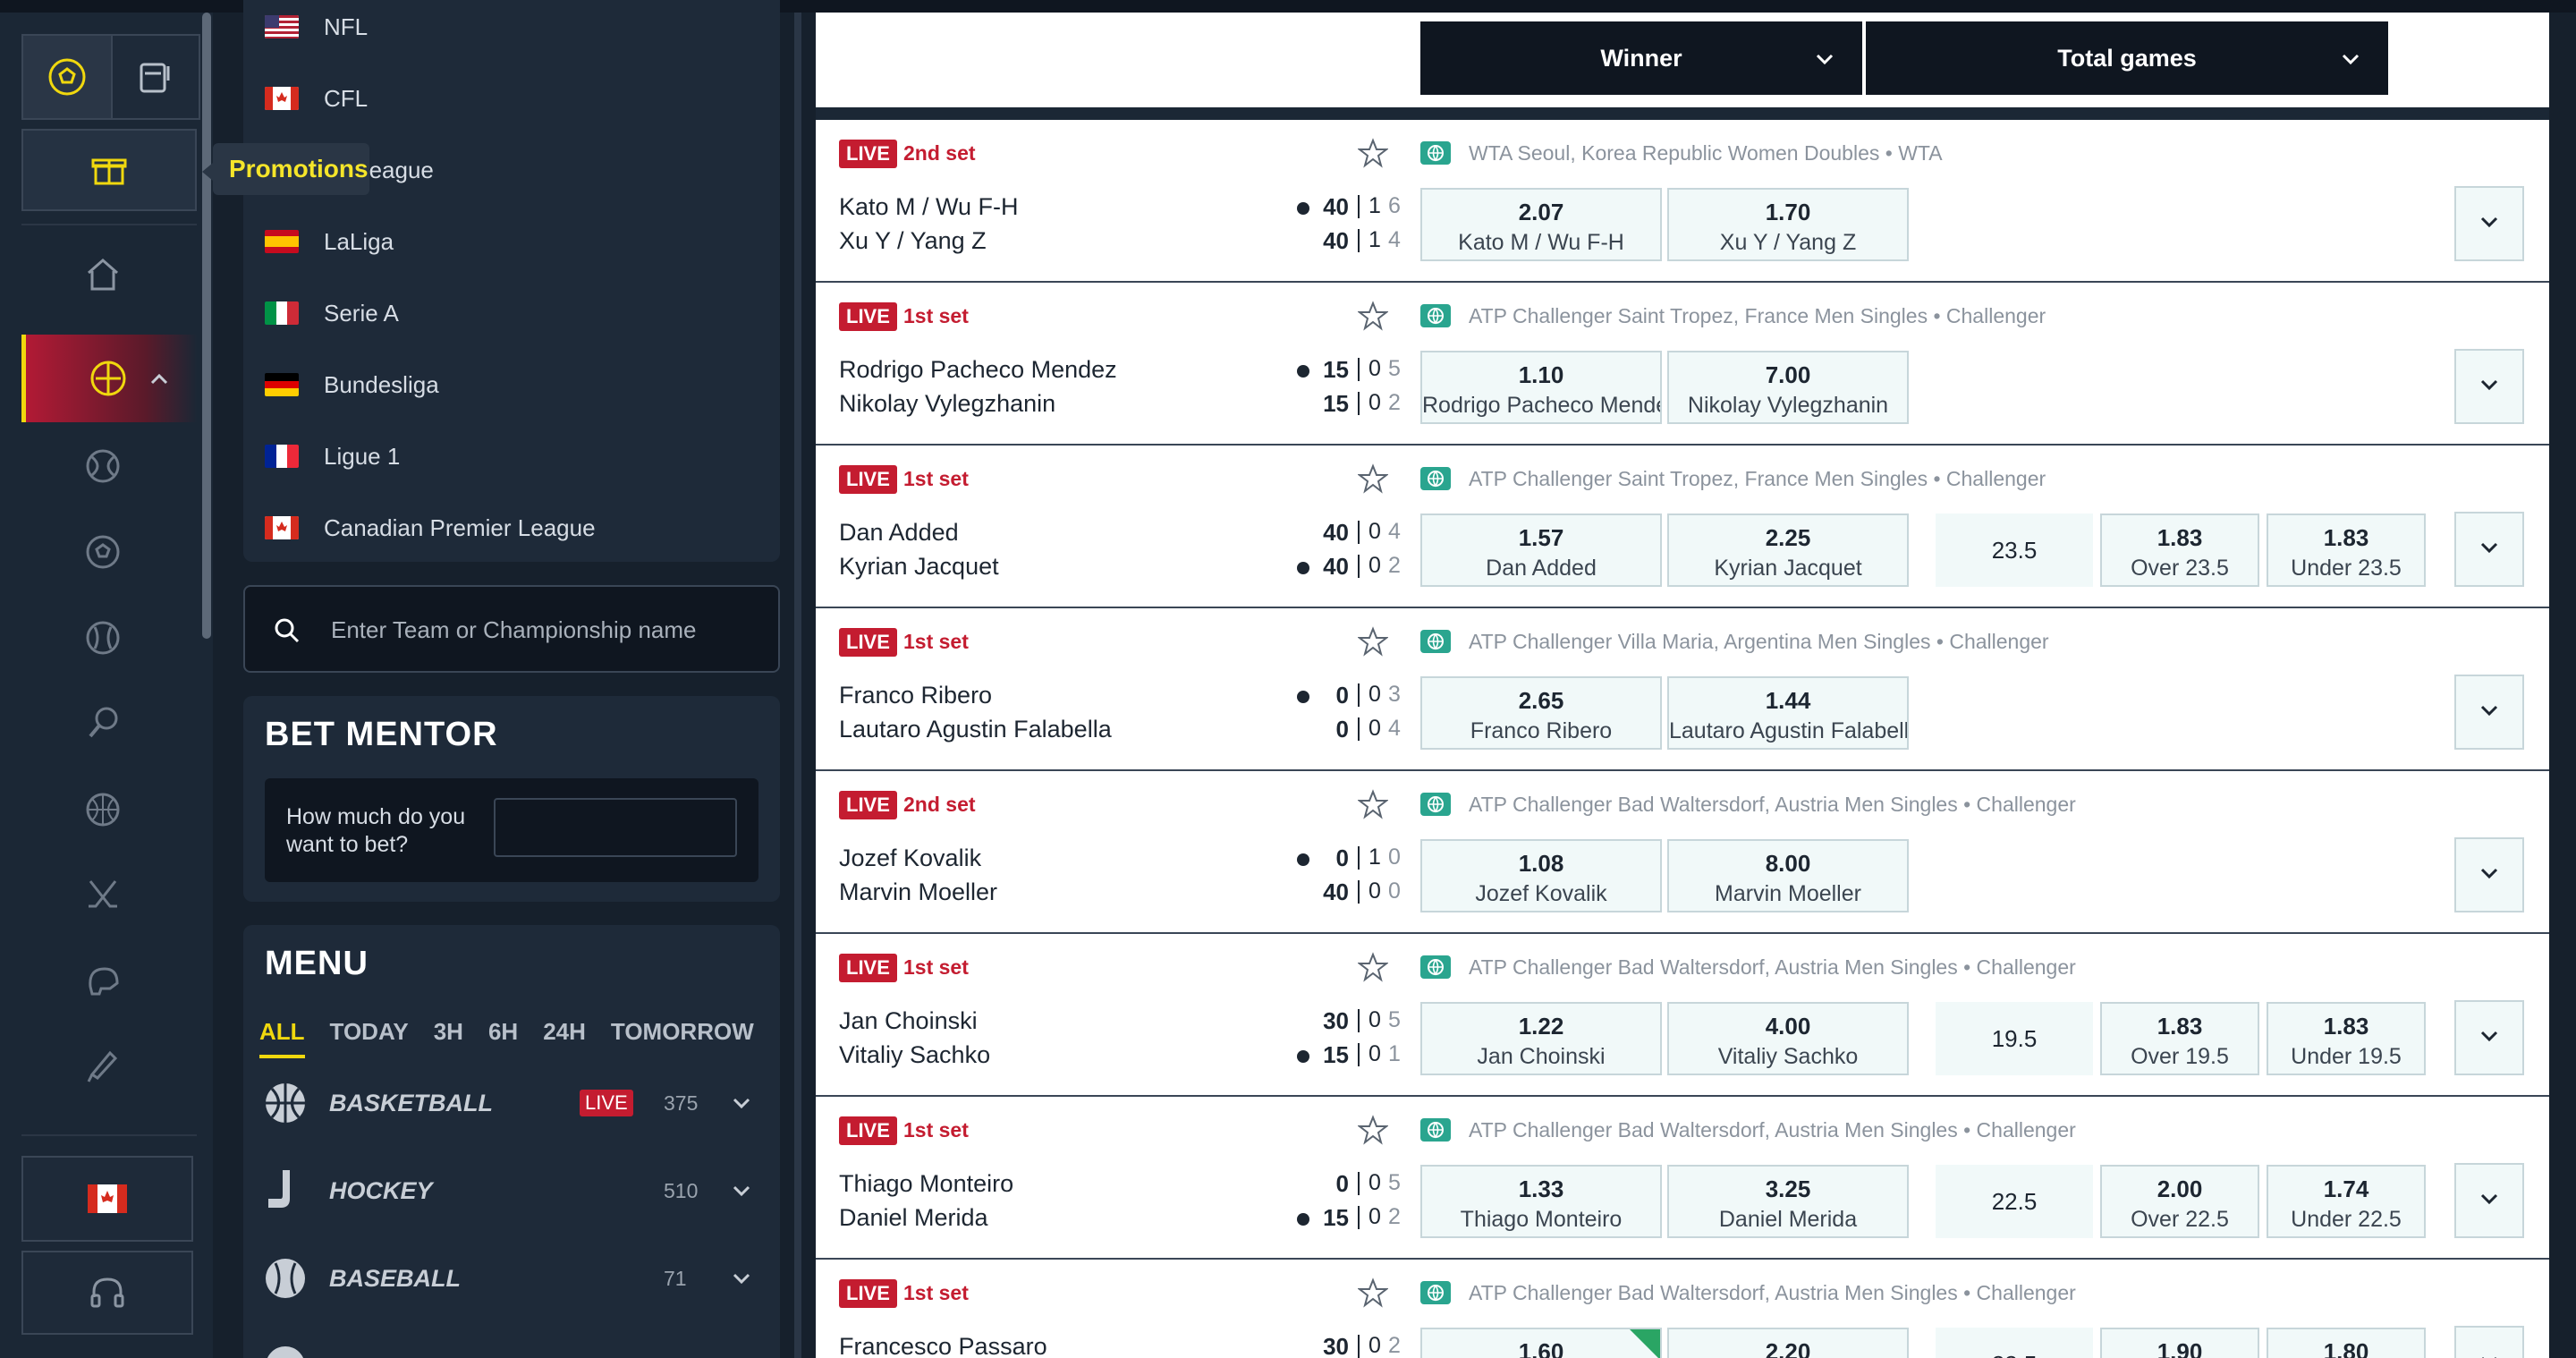 The image size is (2576, 1358). What do you see at coordinates (2127, 58) in the screenshot?
I see `market-select-total-games: Total games` at bounding box center [2127, 58].